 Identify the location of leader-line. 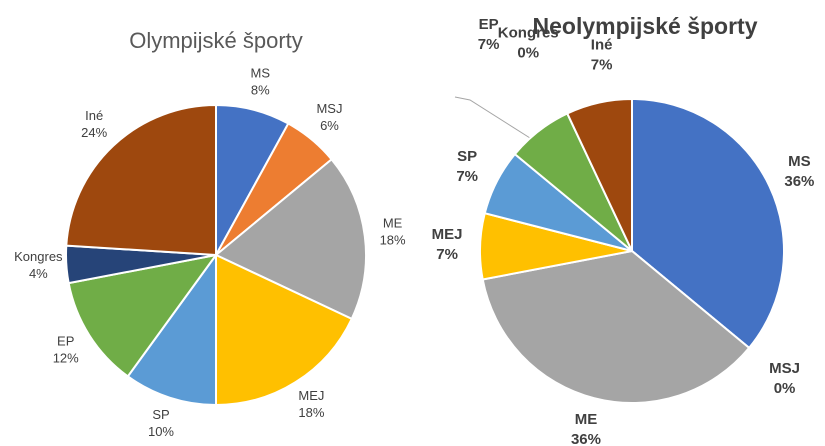
(492, 117).